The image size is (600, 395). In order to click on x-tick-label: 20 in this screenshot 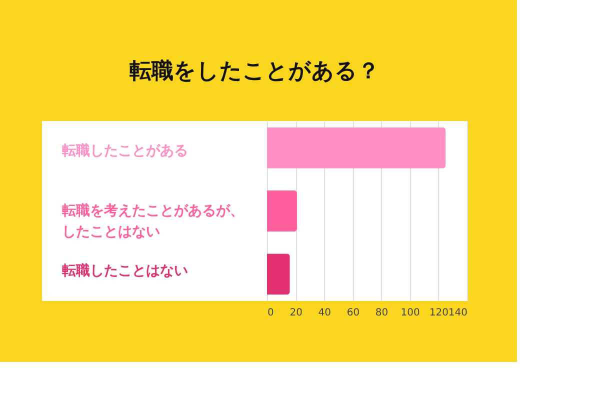, I will do `click(296, 313)`.